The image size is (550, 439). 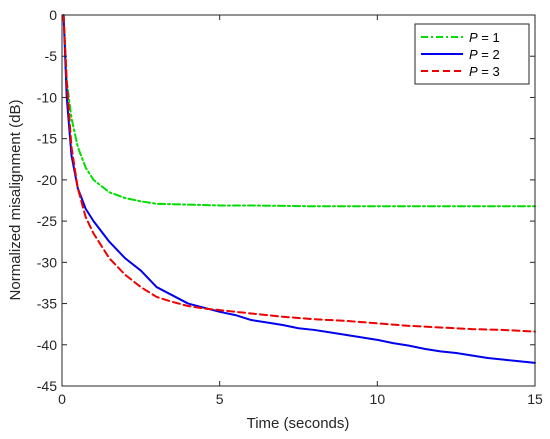 I want to click on legend-label-p2: P = 2, so click(x=484, y=54).